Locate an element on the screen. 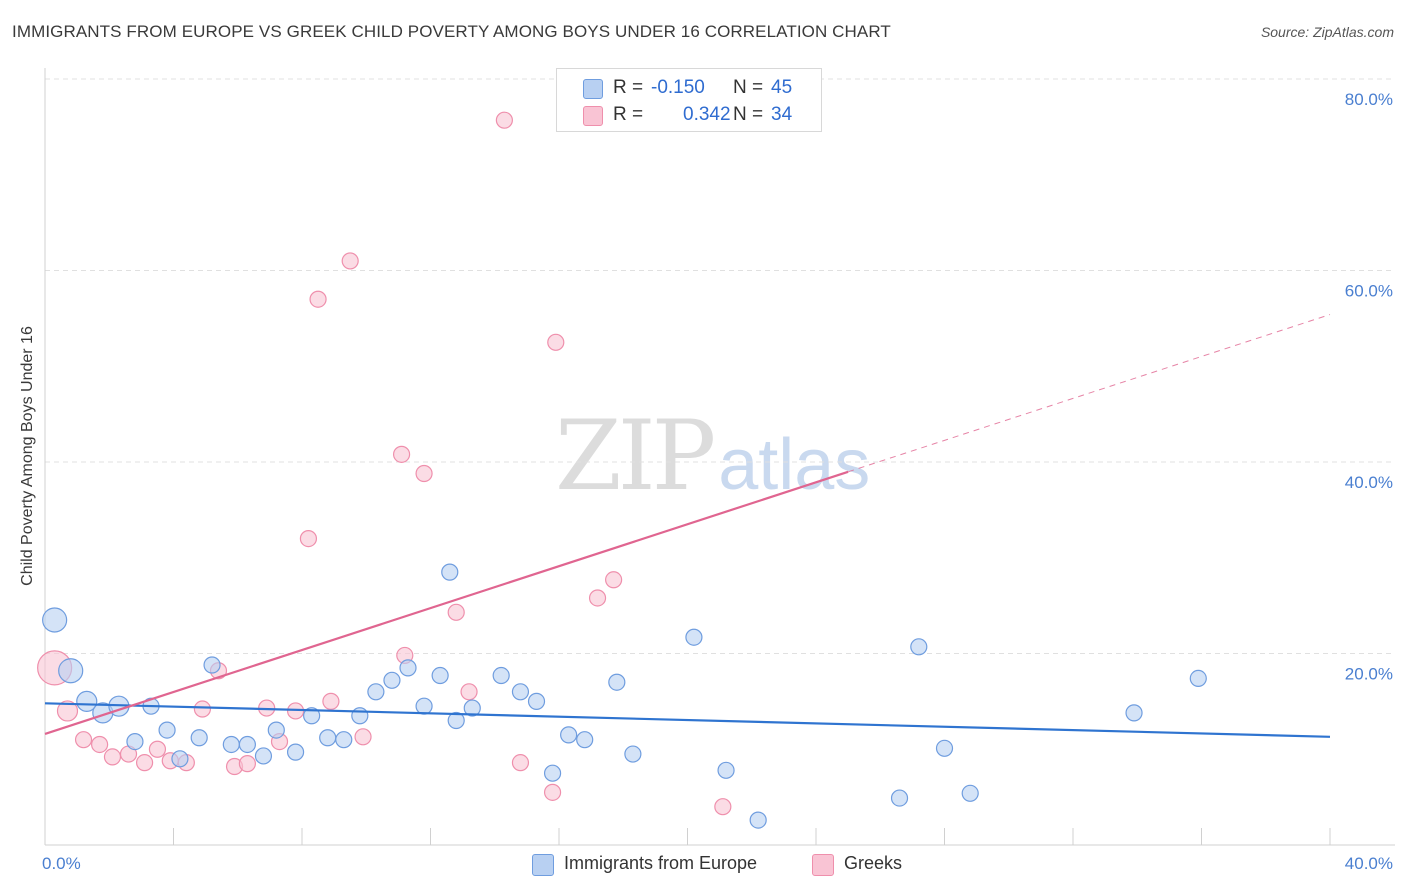 The width and height of the screenshot is (1406, 892). watermark-atlas: atlas is located at coordinates (794, 465).